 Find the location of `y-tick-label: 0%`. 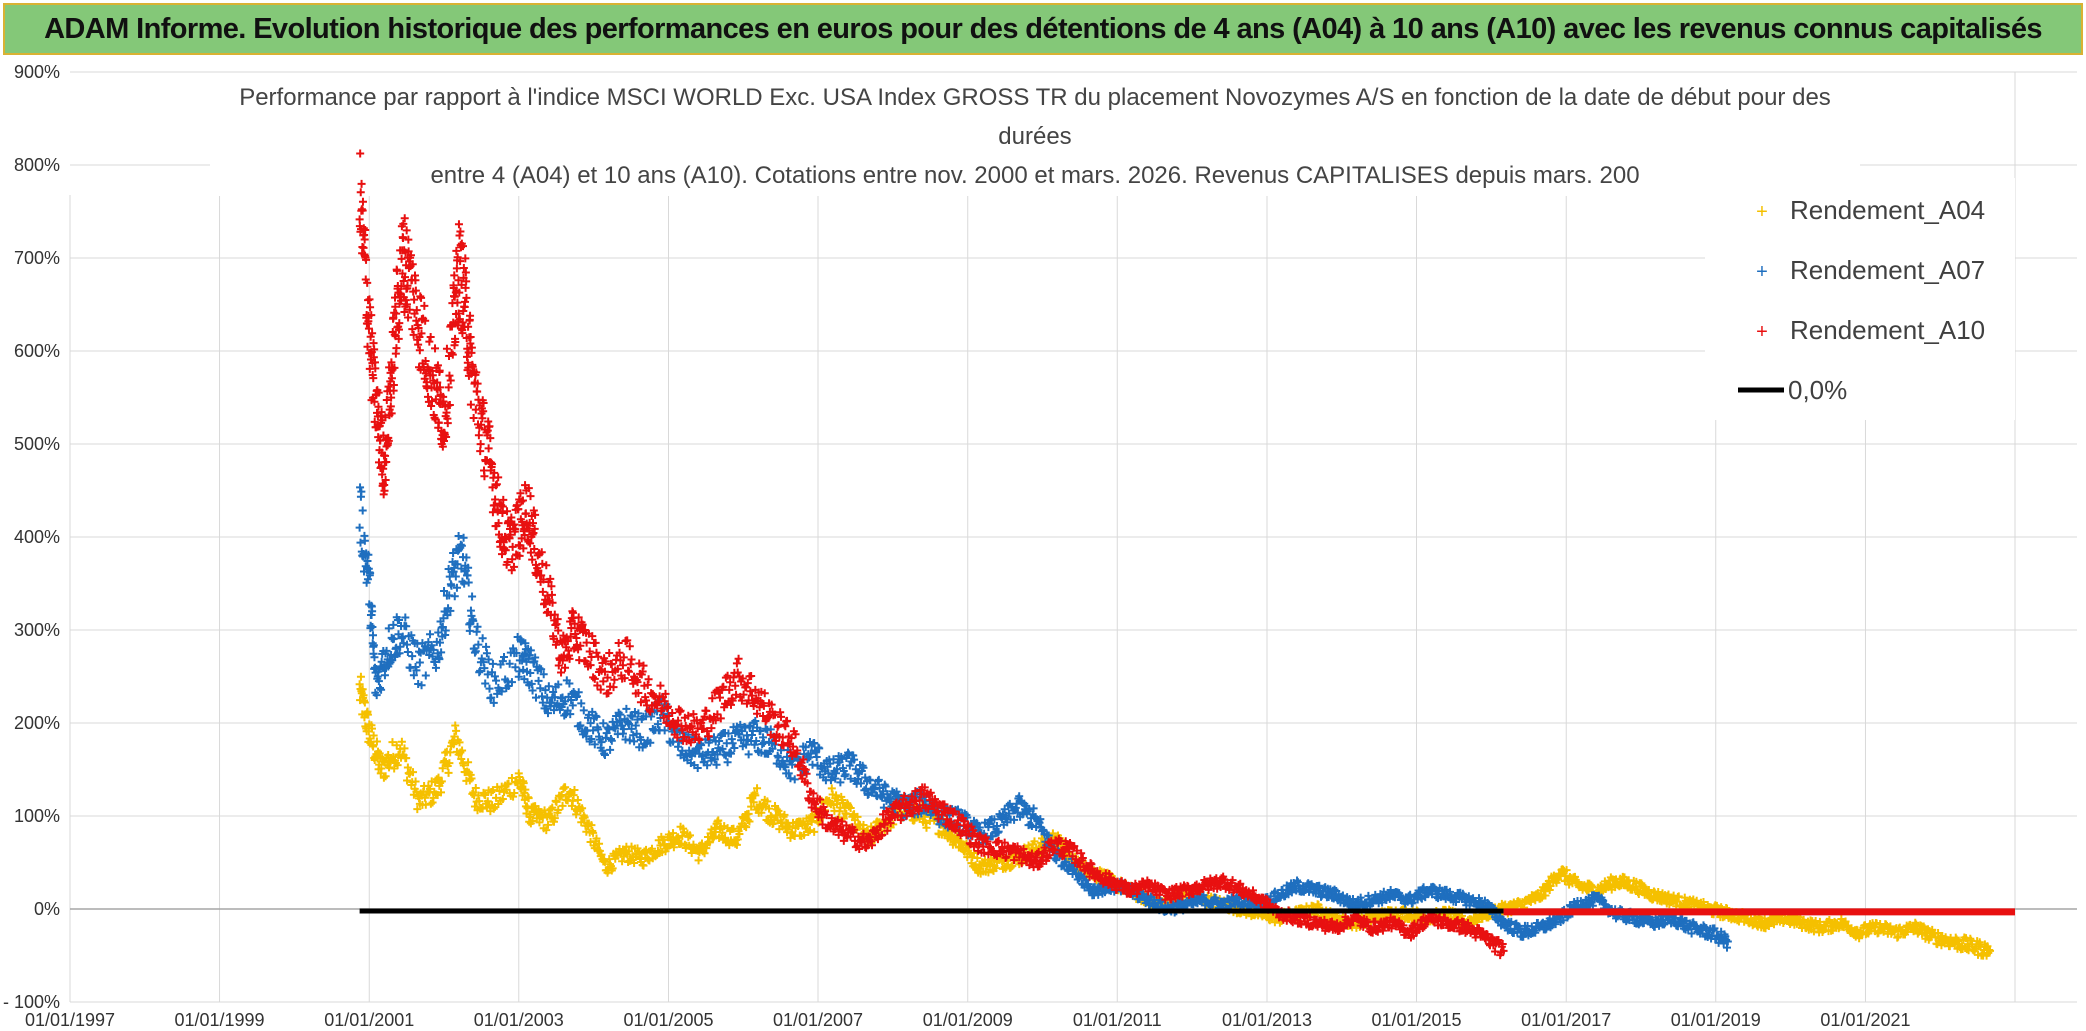

y-tick-label: 0% is located at coordinates (47, 909).